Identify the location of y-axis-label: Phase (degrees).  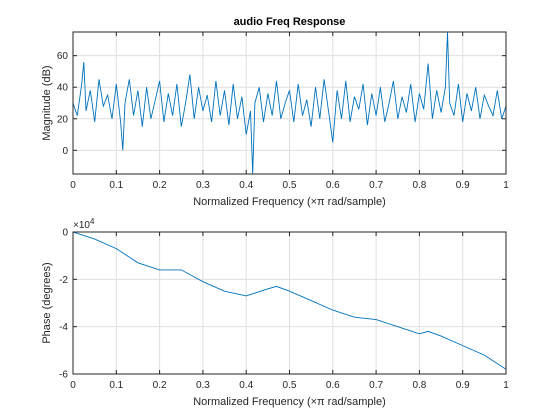
(47, 302).